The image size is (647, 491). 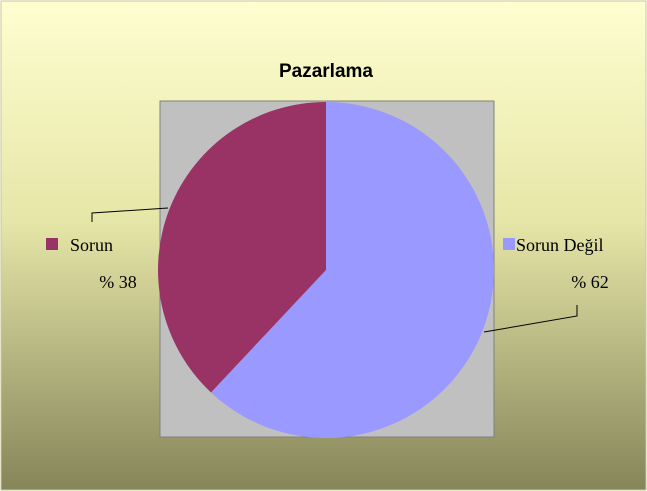 I want to click on value-label: % 38, so click(x=118, y=282).